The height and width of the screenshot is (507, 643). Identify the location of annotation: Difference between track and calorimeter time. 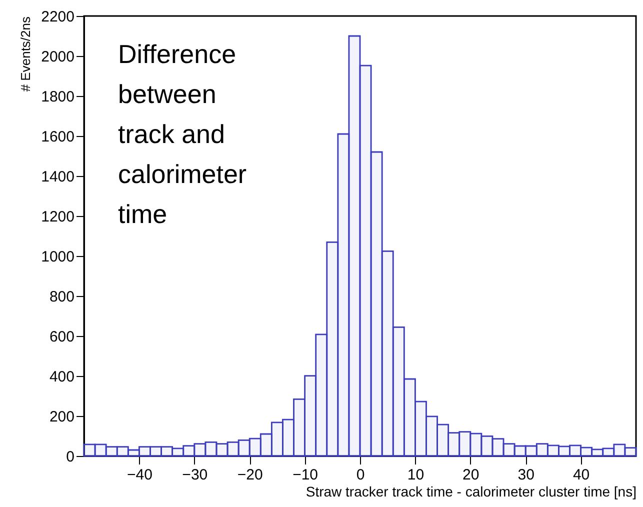
(182, 134).